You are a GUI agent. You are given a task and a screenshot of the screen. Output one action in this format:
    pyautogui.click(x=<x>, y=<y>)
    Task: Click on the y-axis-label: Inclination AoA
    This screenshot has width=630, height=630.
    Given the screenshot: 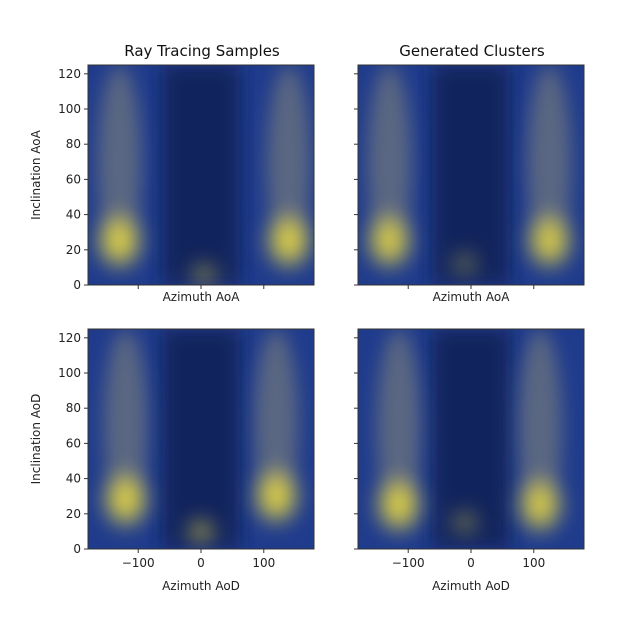 What is the action you would take?
    pyautogui.click(x=36, y=174)
    